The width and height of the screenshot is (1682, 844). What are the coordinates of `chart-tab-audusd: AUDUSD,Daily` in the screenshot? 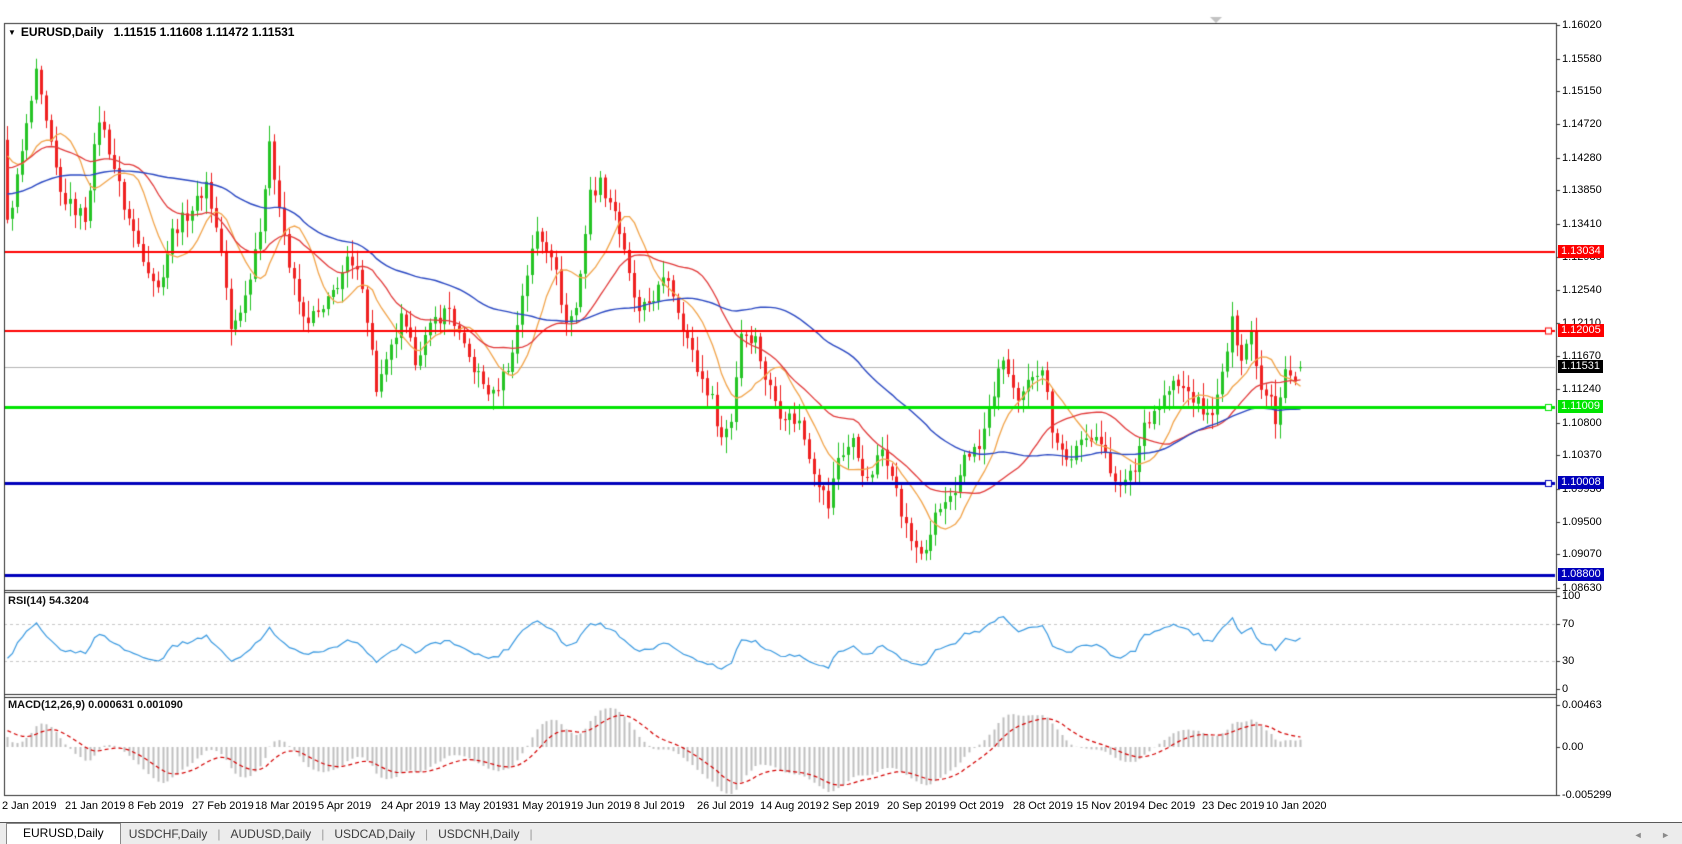 It's located at (271, 834).